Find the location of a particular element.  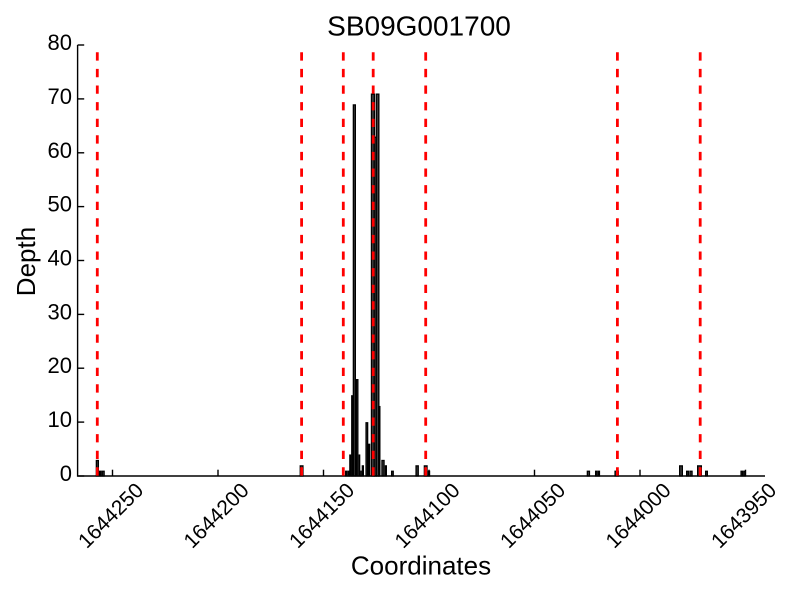

svg-text: 20 is located at coordinates (60, 365).